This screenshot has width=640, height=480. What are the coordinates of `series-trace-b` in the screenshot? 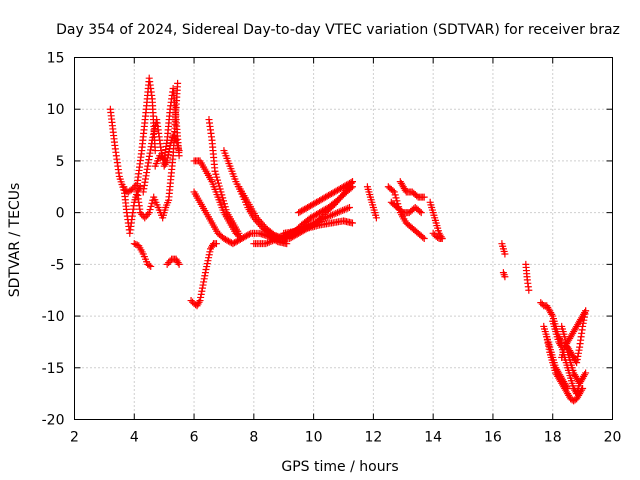 It's located at (132, 210).